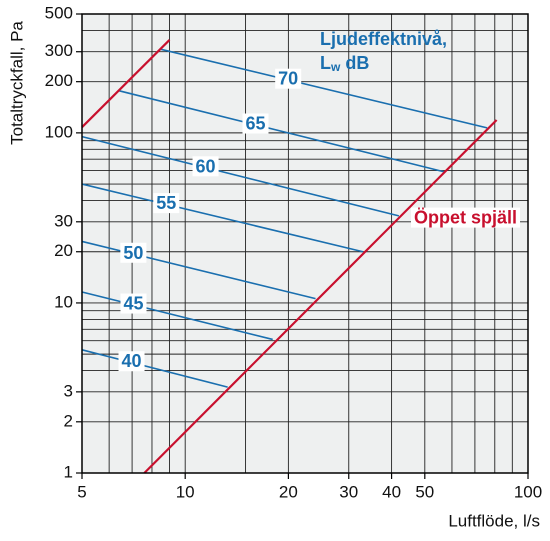  I want to click on line-label: Öppet spjäll, so click(465, 218).